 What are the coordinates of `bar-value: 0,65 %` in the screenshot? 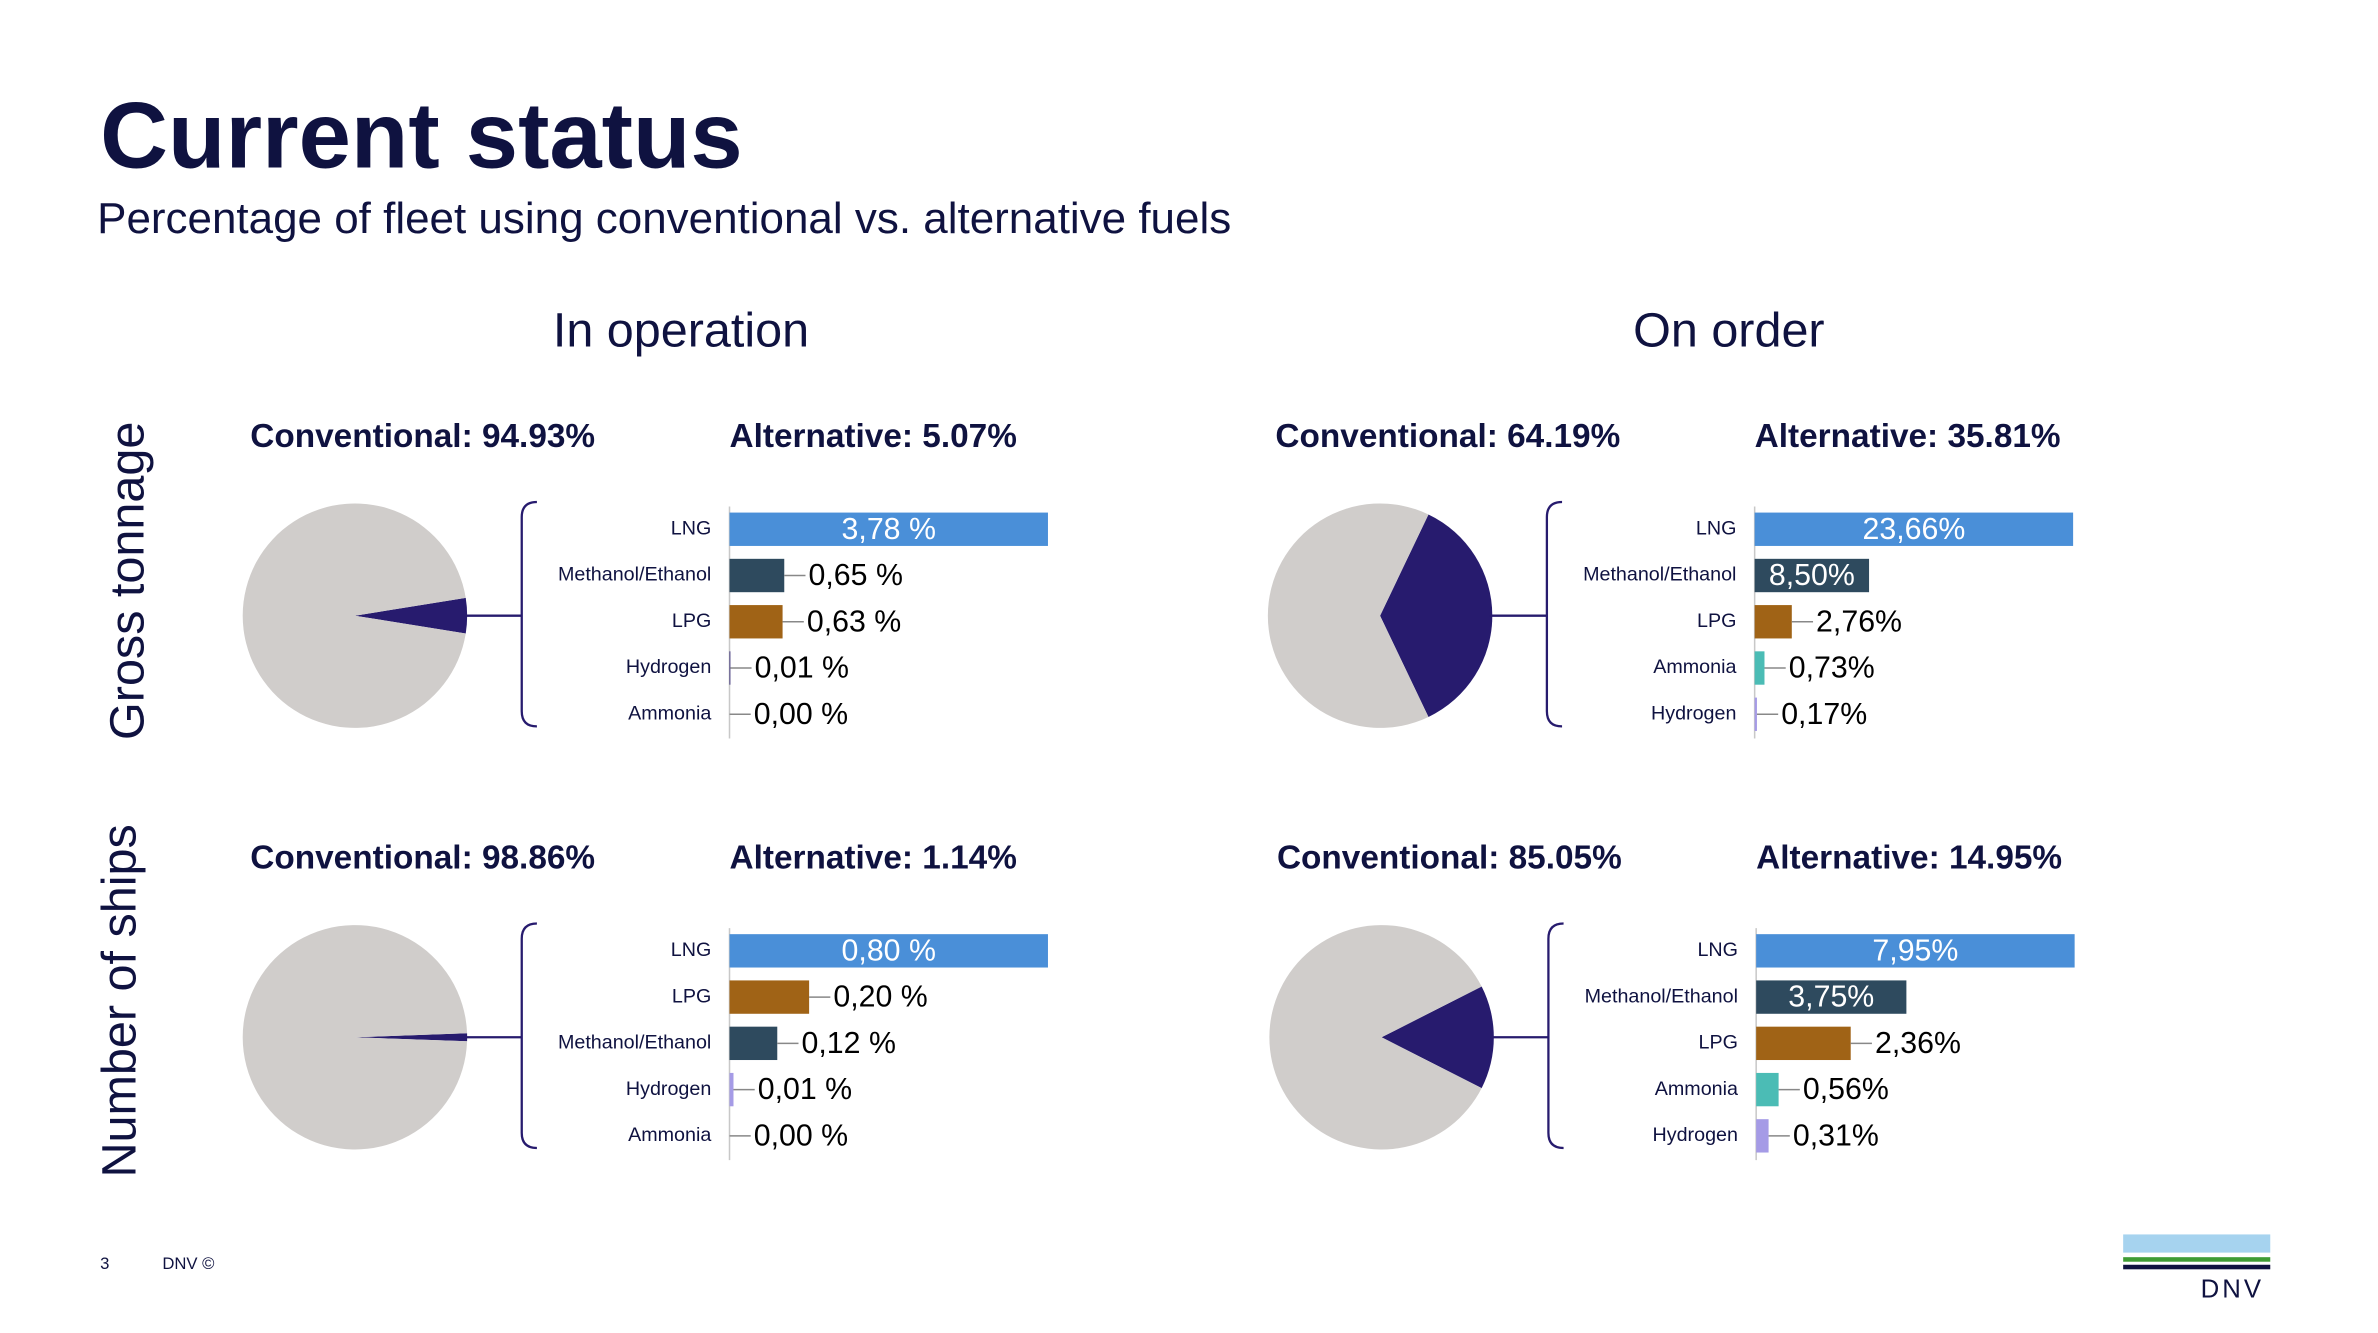 It's located at (856, 575).